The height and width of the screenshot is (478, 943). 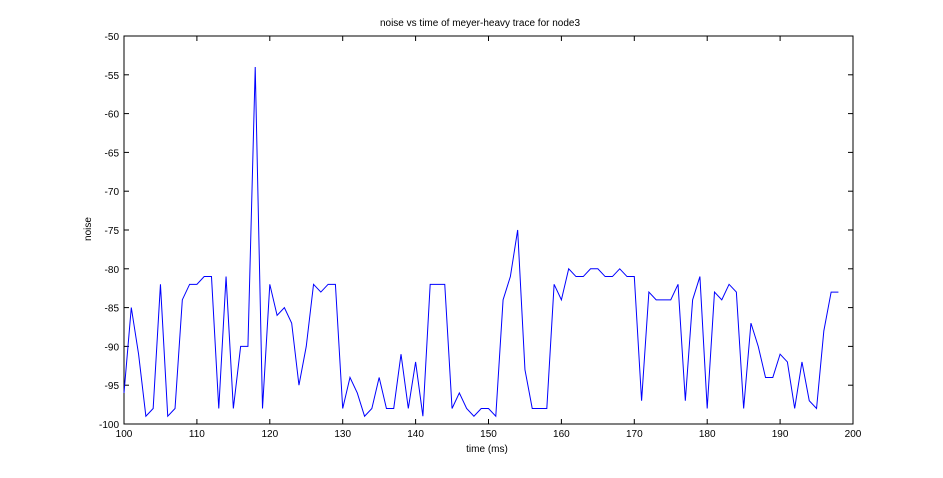 I want to click on y-tick-label: -75, so click(x=112, y=231).